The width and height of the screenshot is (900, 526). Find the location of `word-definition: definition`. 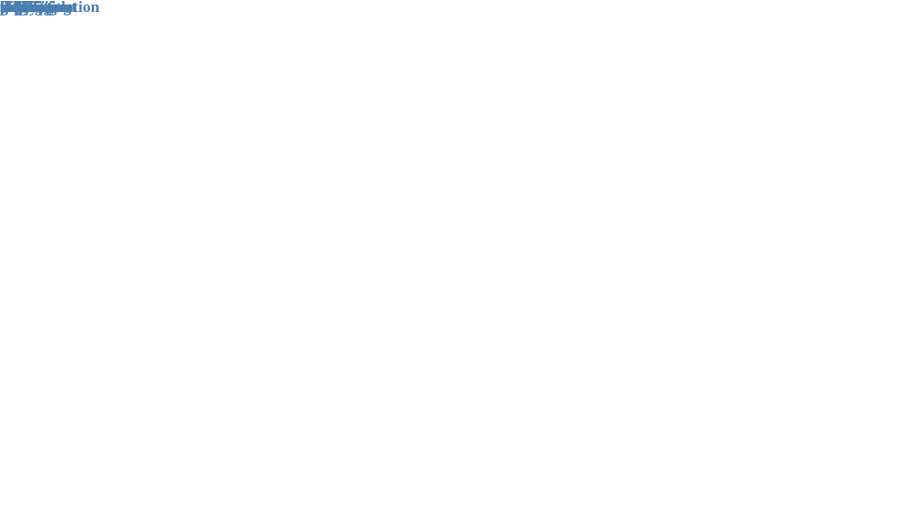

word-definition: definition is located at coordinates (33, 8).